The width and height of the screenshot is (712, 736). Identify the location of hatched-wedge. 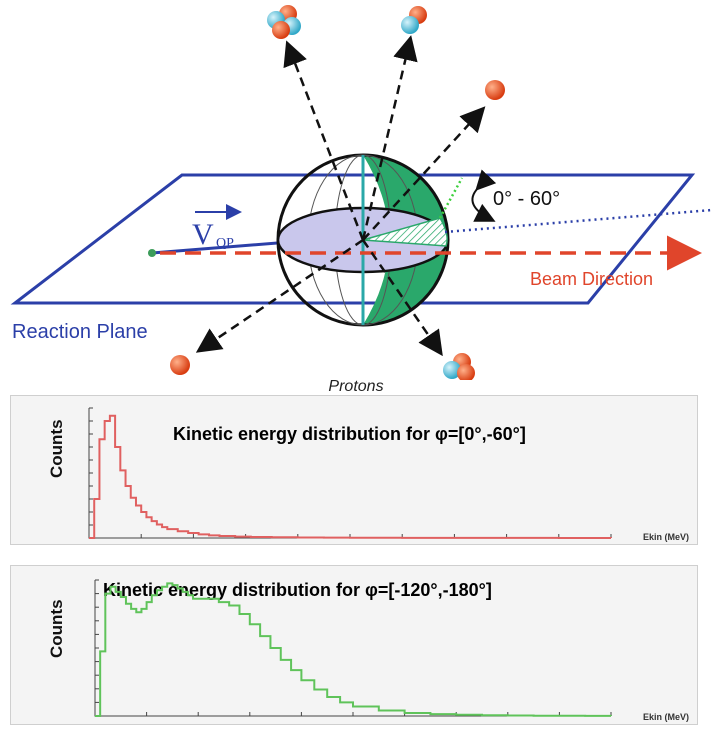
(405, 232).